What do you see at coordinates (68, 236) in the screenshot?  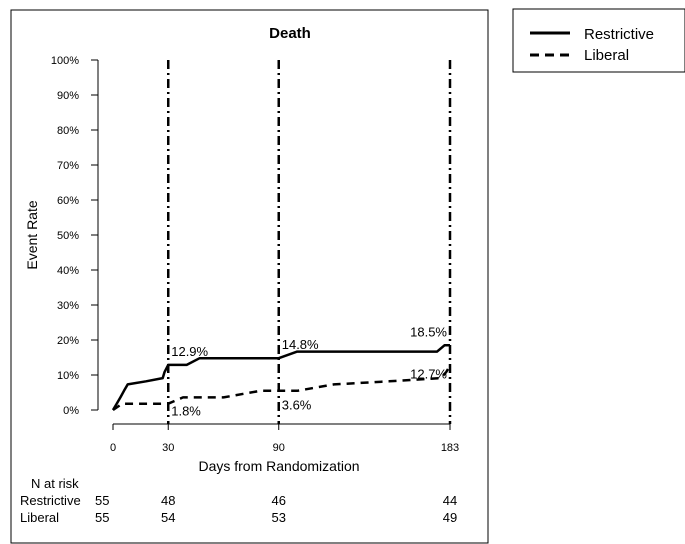 I see `y-tick-label: 50%` at bounding box center [68, 236].